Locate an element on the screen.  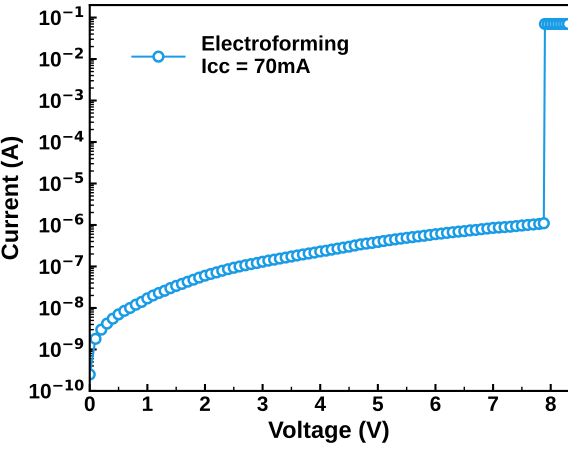
x-tick-label: 1 is located at coordinates (147, 403).